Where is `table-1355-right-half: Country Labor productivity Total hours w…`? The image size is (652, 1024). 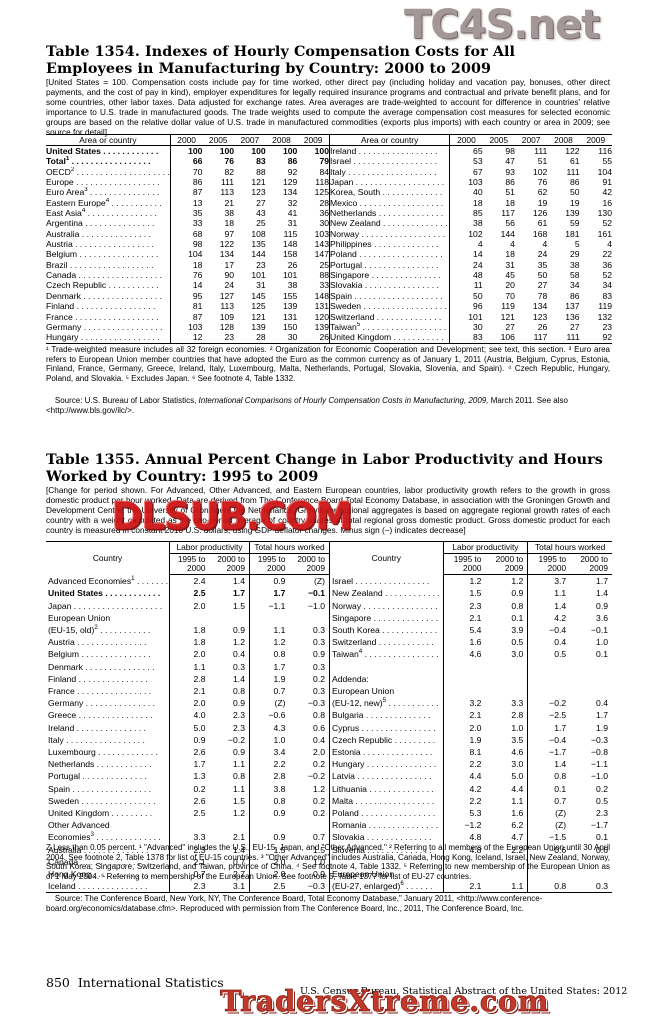
table-1355-right-half: Country Labor productivity Total hours w… is located at coordinates (470, 717).